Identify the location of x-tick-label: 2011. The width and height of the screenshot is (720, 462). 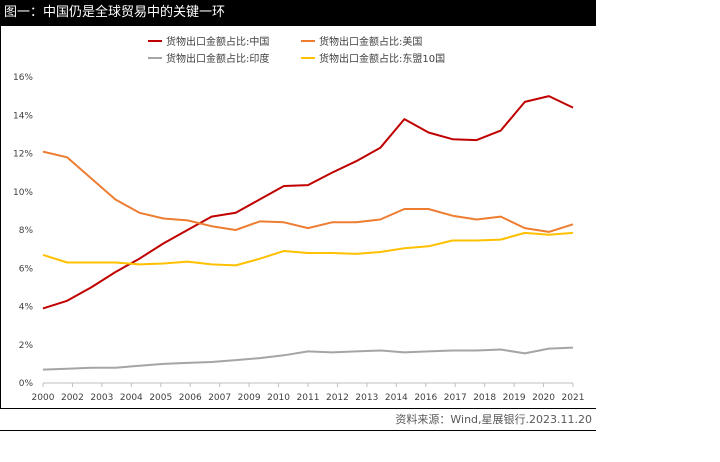
(308, 398).